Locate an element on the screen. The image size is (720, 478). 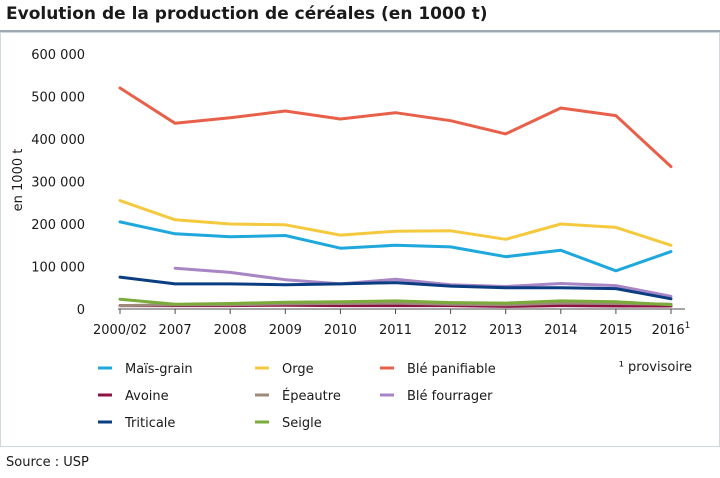
y-tick-label: 200 000 is located at coordinates (58, 225).